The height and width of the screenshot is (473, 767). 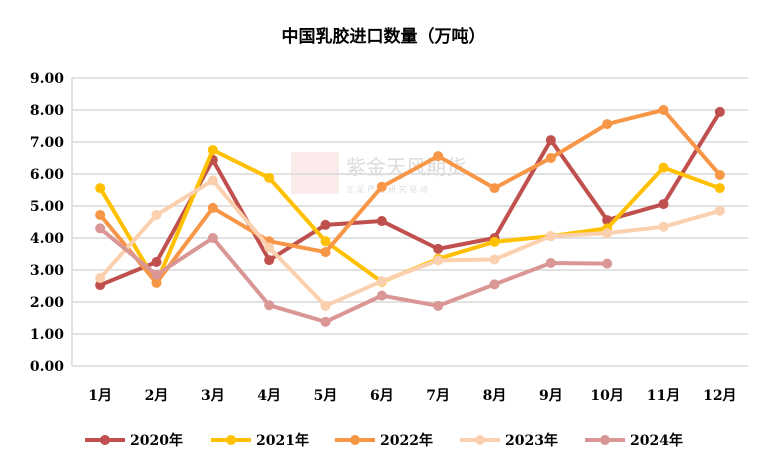 I want to click on watermark-slogan: 立 足 产 业 研 究 驱 动, so click(x=387, y=189).